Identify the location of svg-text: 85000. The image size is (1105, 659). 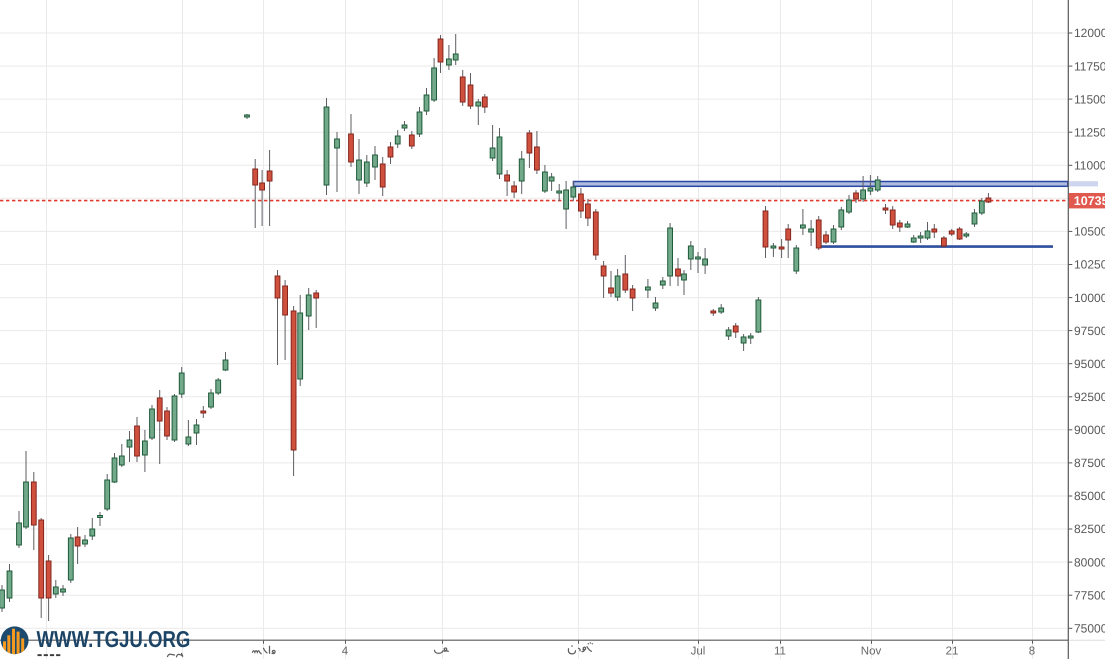
(1089, 496).